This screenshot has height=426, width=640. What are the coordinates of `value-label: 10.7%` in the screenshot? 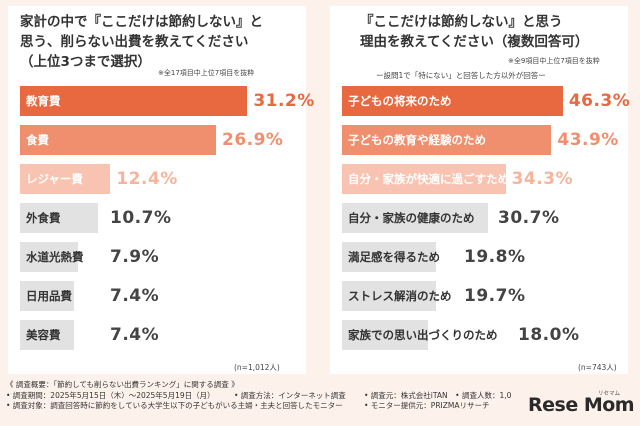 It's located at (141, 218).